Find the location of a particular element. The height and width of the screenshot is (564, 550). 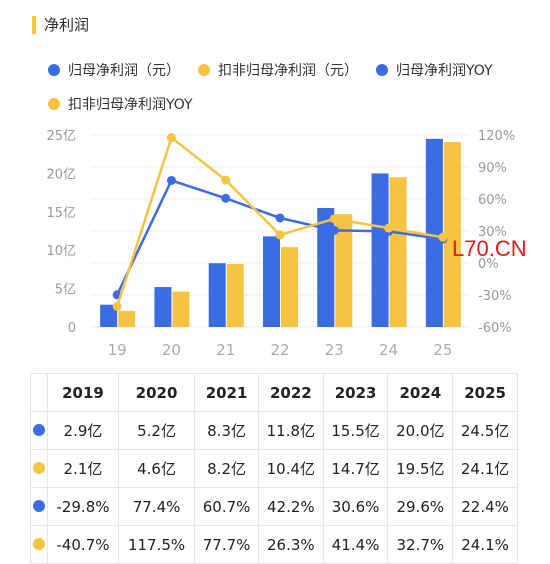

table-cell: 8.3亿 is located at coordinates (226, 430).